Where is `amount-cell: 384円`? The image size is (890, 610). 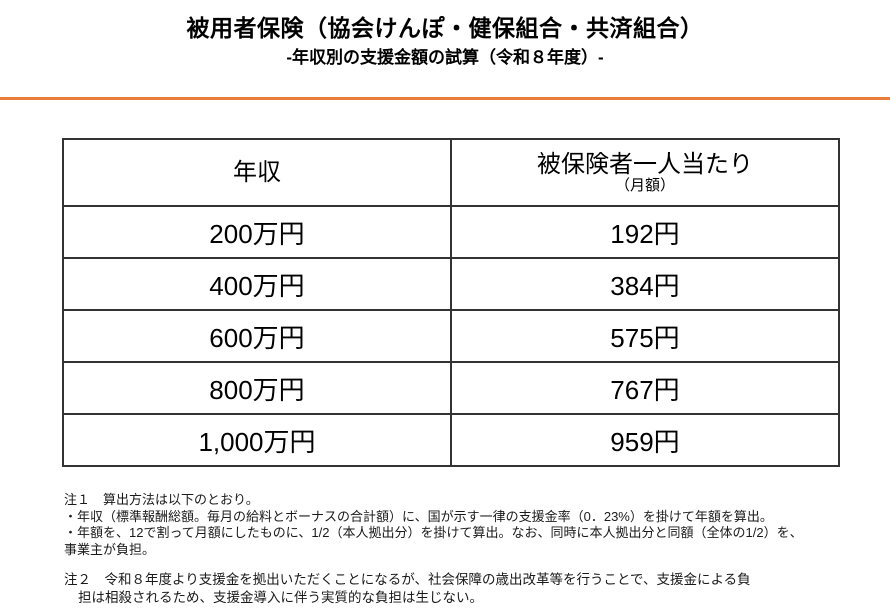 amount-cell: 384円 is located at coordinates (645, 284).